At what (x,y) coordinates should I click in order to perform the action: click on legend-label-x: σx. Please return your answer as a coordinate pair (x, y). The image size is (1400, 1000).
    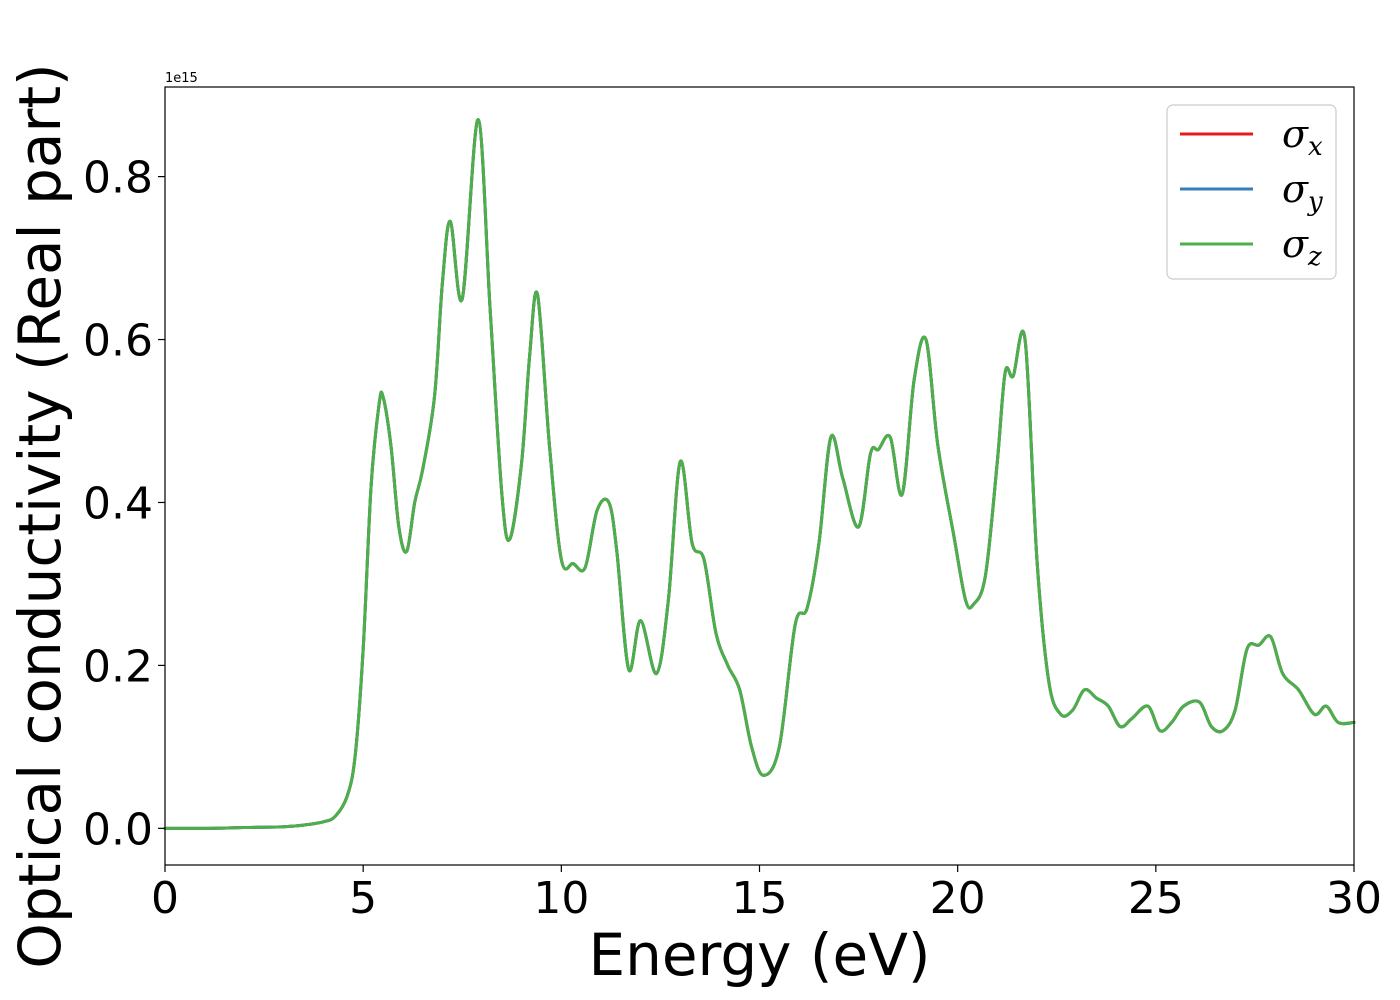
    Looking at the image, I should click on (1302, 137).